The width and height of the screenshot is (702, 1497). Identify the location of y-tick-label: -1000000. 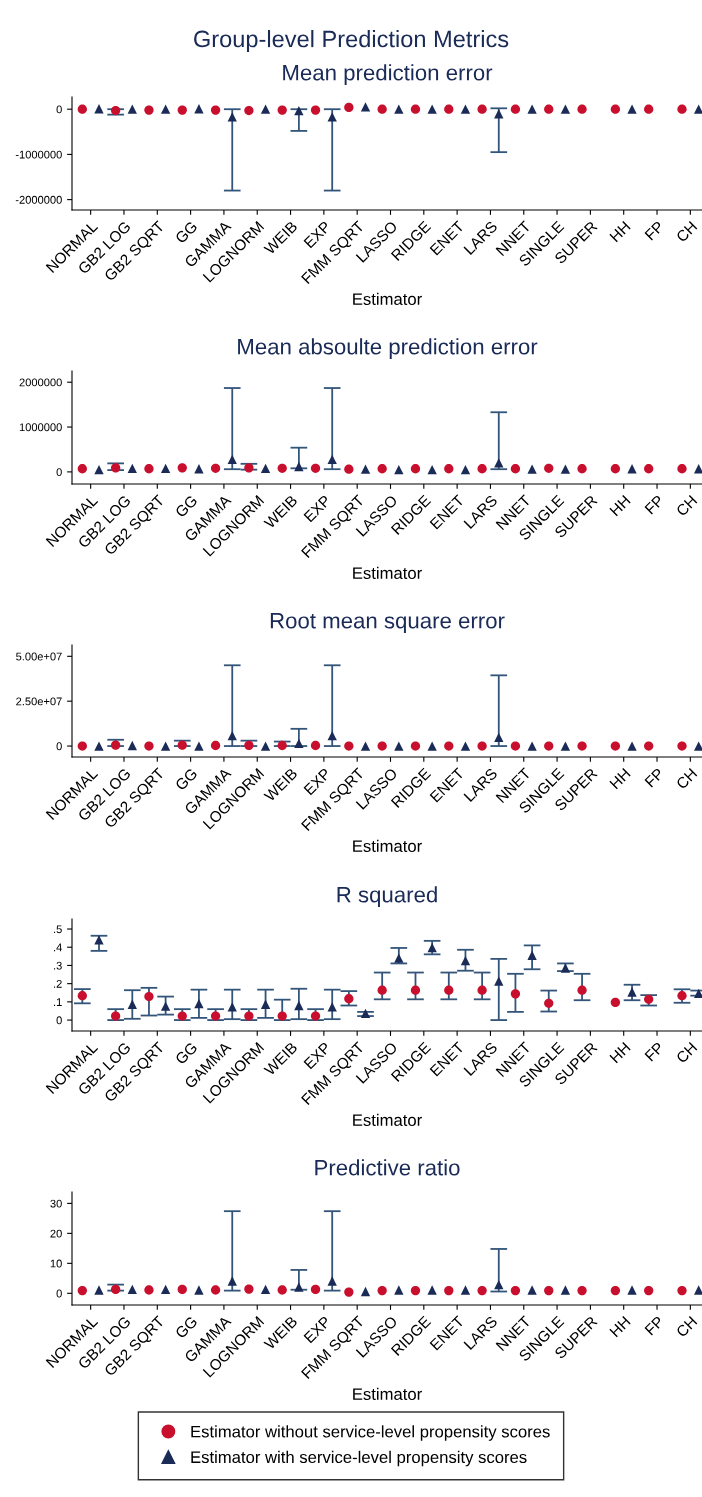
(38, 154).